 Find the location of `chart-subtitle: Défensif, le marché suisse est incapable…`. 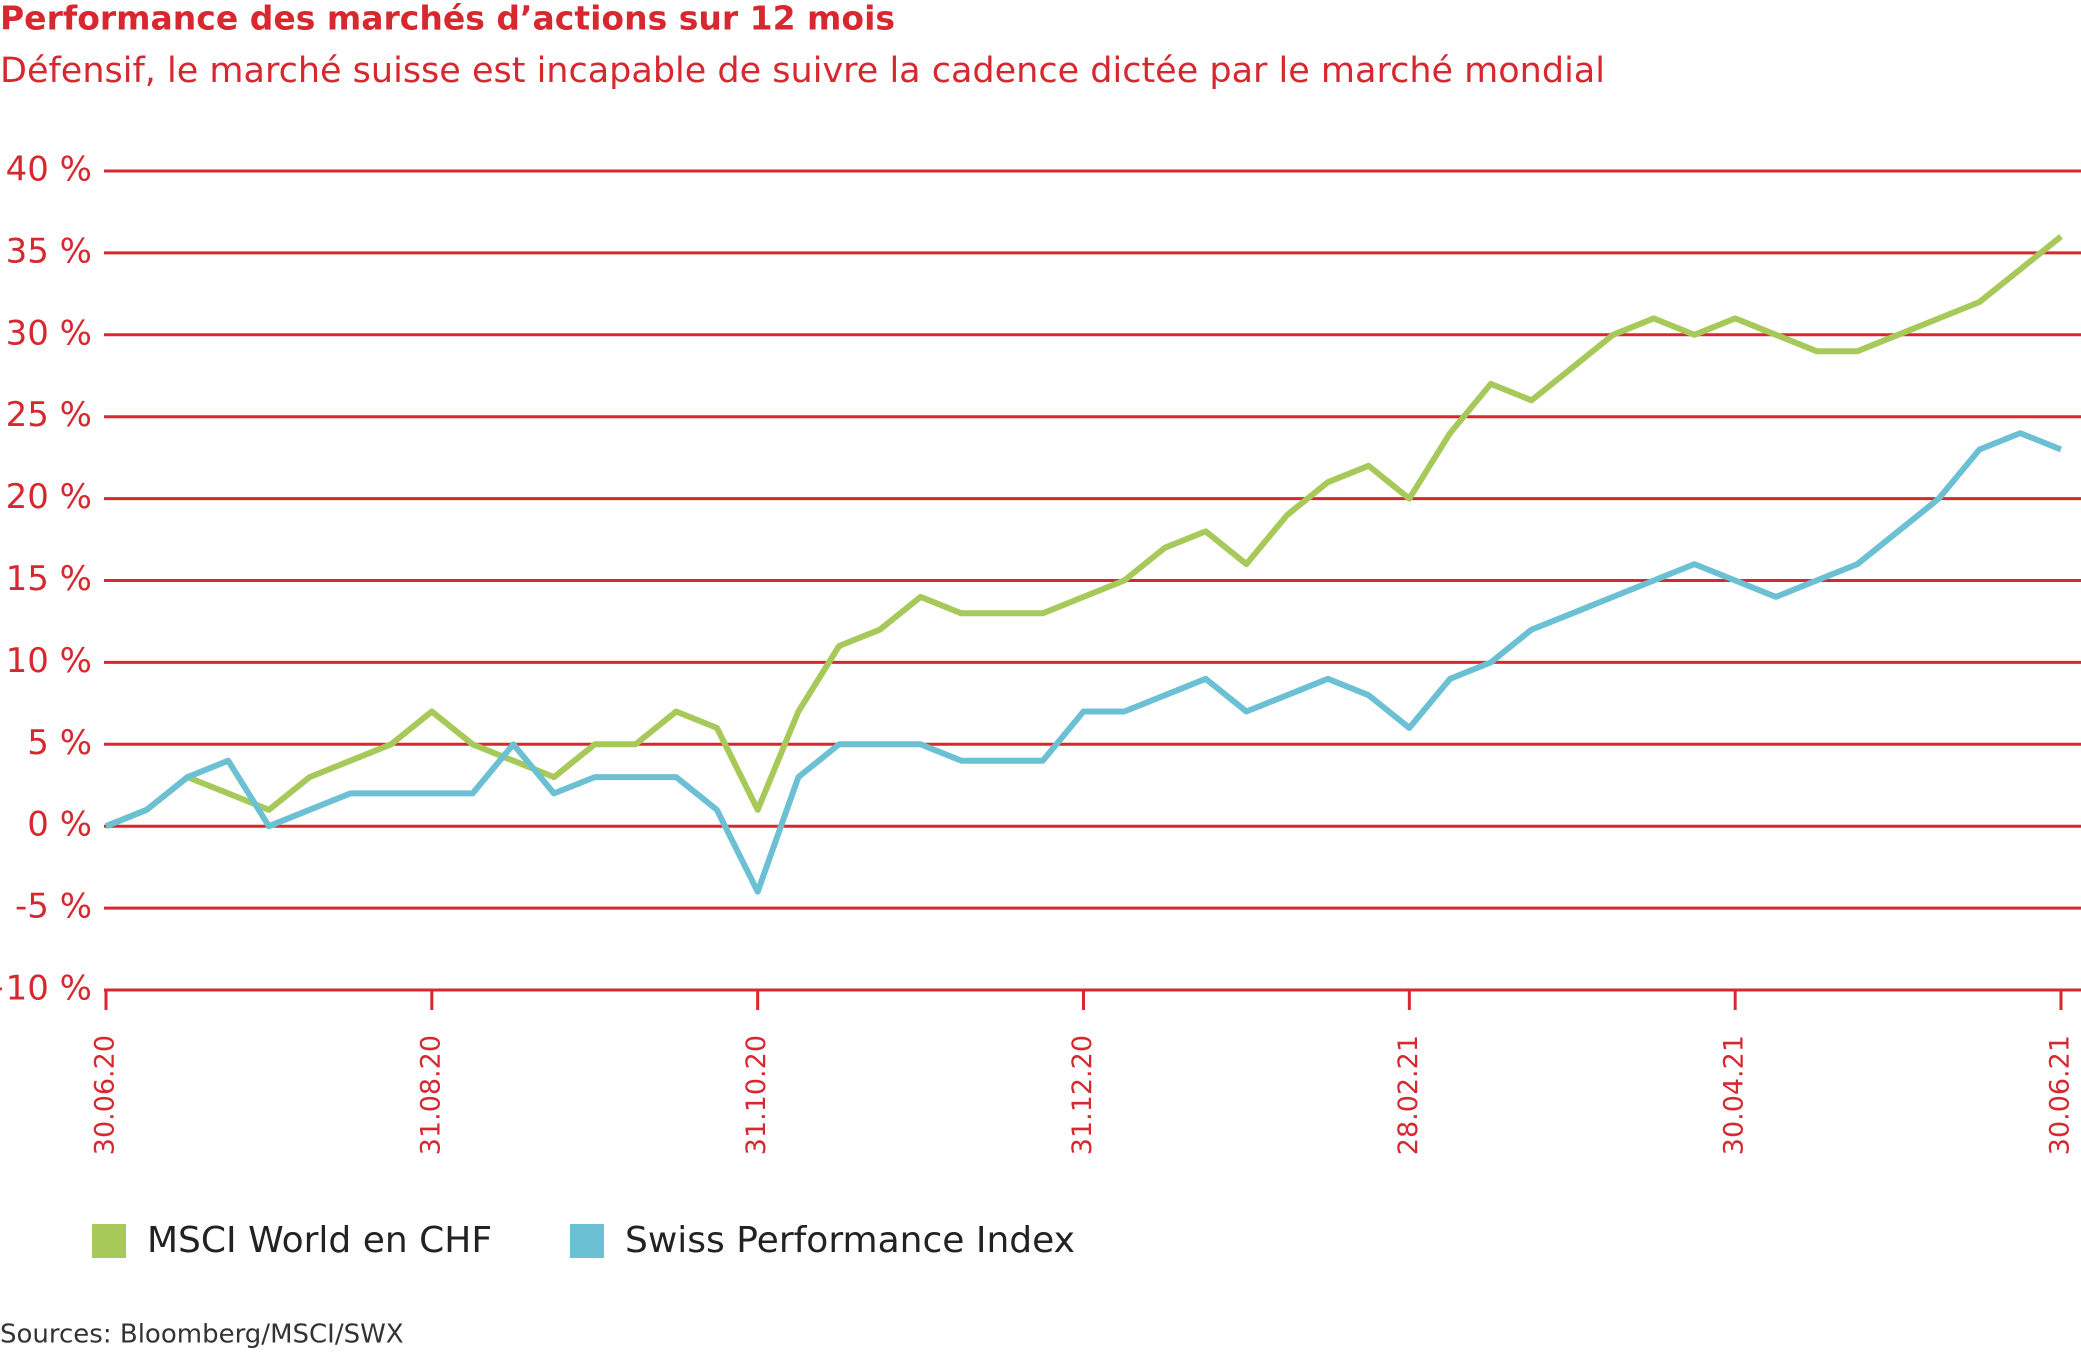

chart-subtitle: Défensif, le marché suisse est incapable… is located at coordinates (802, 71).